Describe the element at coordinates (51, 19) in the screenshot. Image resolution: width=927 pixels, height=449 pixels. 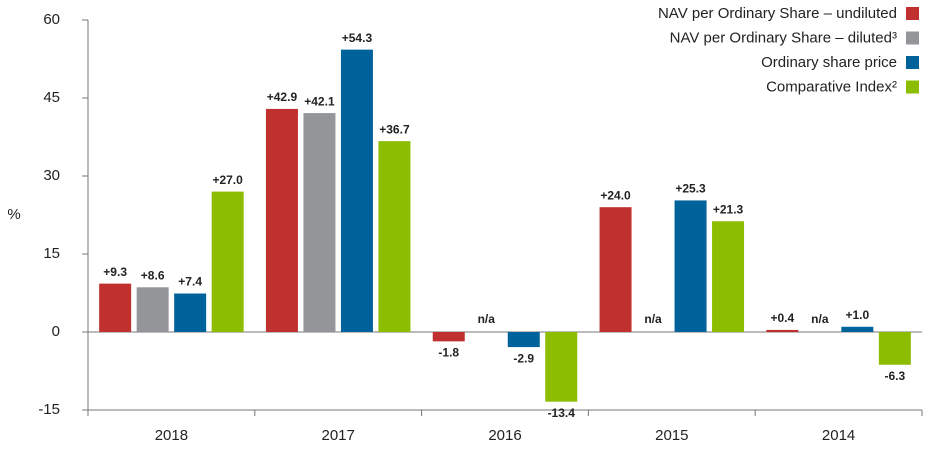
I see `y-tick-label: 60` at that location.